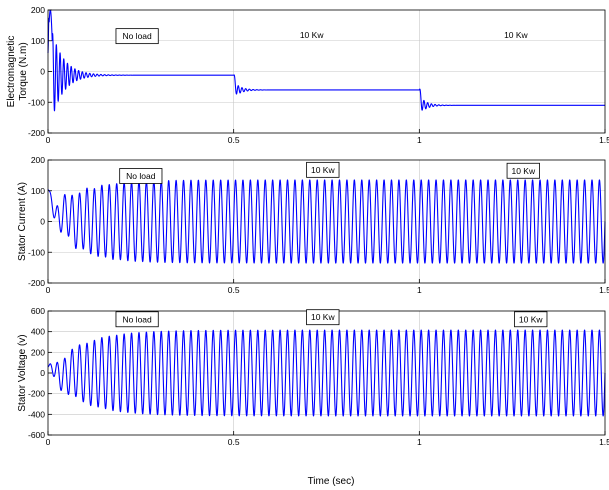 This screenshot has height=490, width=609. I want to click on y-tick-label: -600, so click(36, 435).